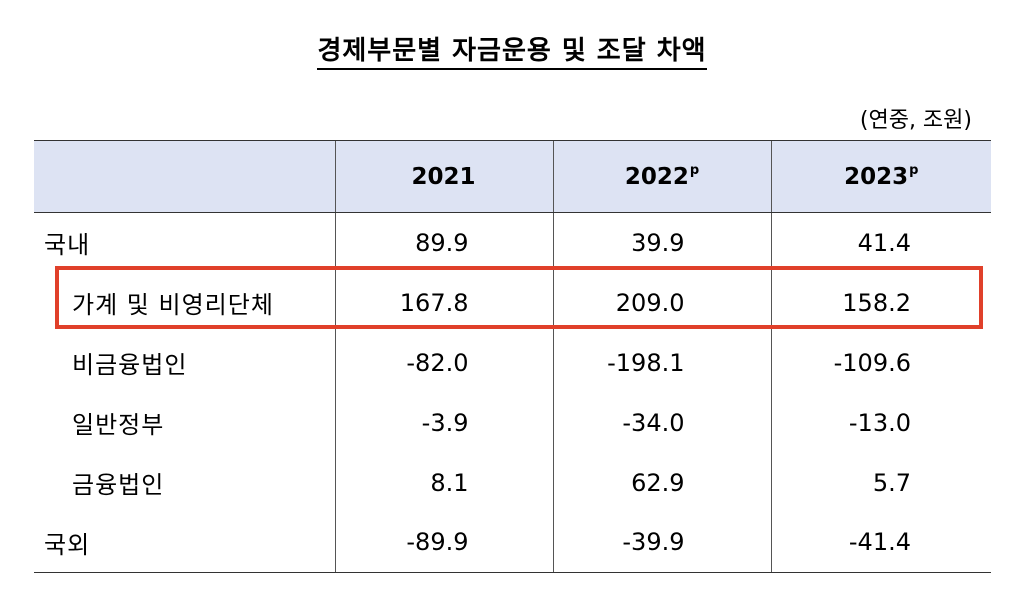 The width and height of the screenshot is (1024, 594). I want to click on table-row-nonfinancial-corporations: 비금융법인 -82.0 -198.1 -109.6, so click(512, 362).